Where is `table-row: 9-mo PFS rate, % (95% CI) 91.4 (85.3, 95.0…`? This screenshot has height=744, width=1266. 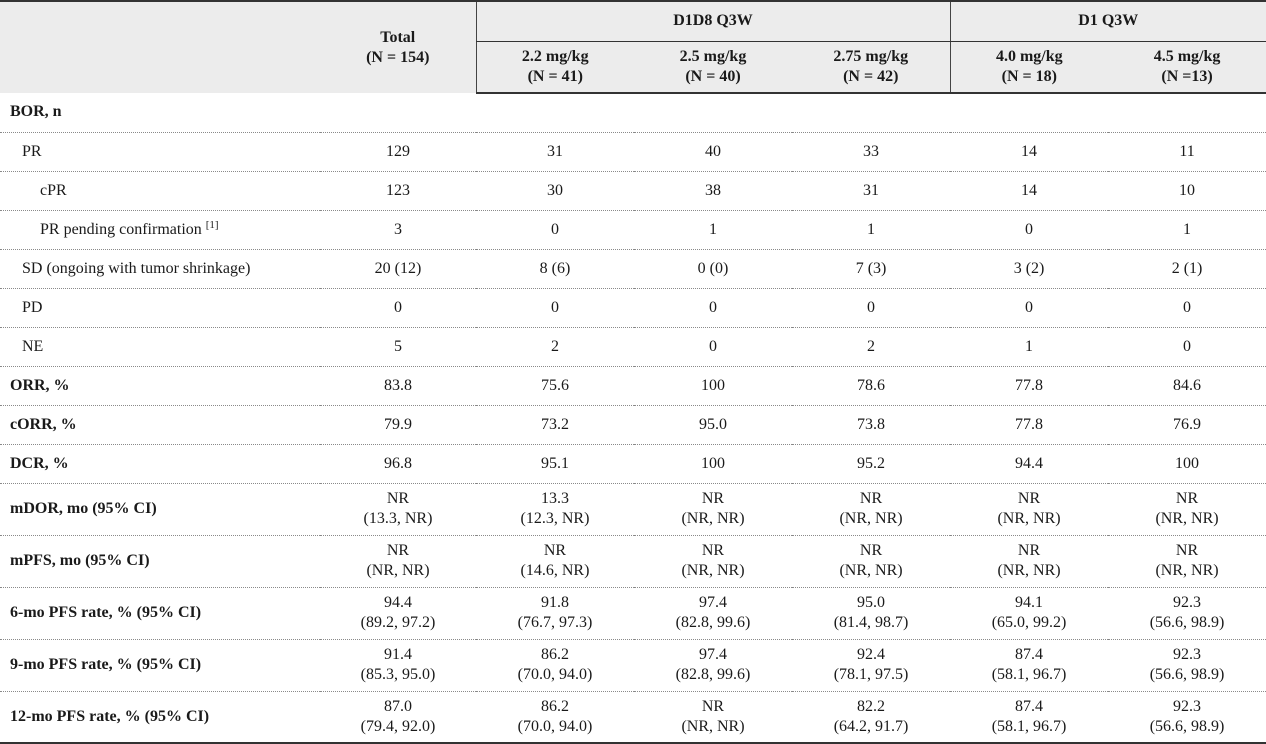
table-row: 9-mo PFS rate, % (95% CI) 91.4 (85.3, 95.0… is located at coordinates (633, 665).